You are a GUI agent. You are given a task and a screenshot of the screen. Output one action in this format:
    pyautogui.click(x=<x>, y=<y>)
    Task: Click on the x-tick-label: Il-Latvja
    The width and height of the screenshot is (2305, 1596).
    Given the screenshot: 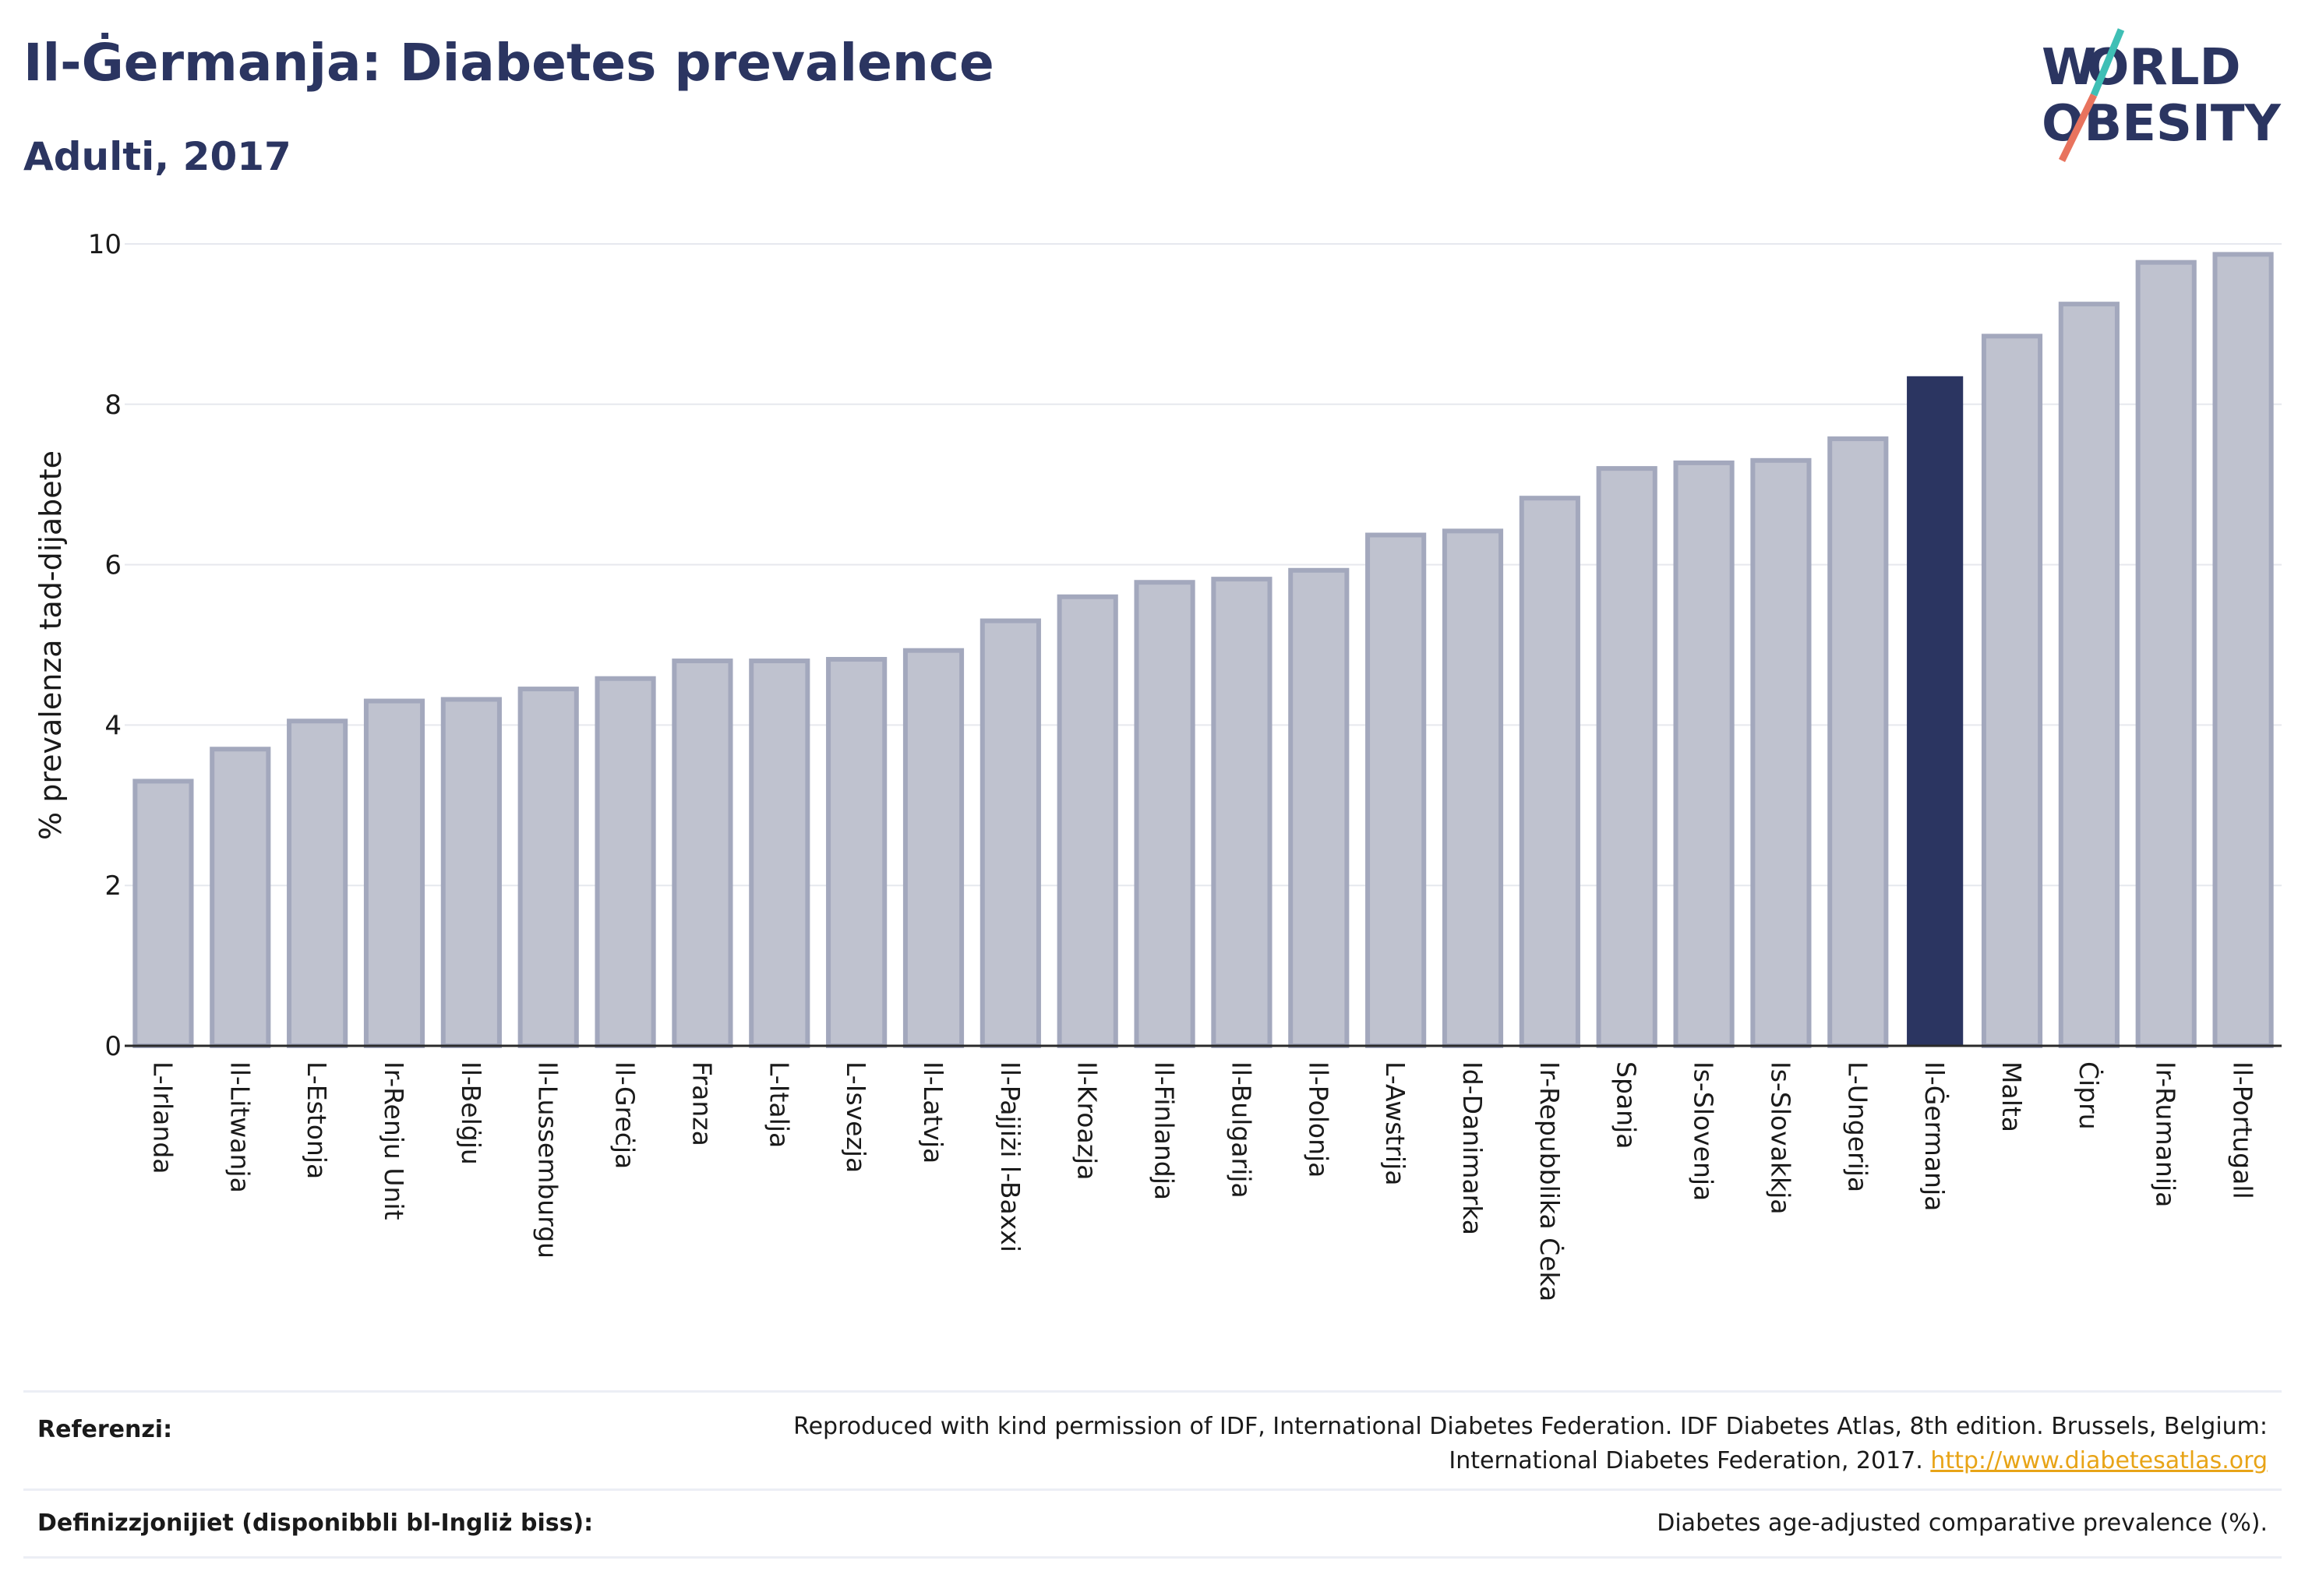 What is the action you would take?
    pyautogui.click(x=933, y=1112)
    